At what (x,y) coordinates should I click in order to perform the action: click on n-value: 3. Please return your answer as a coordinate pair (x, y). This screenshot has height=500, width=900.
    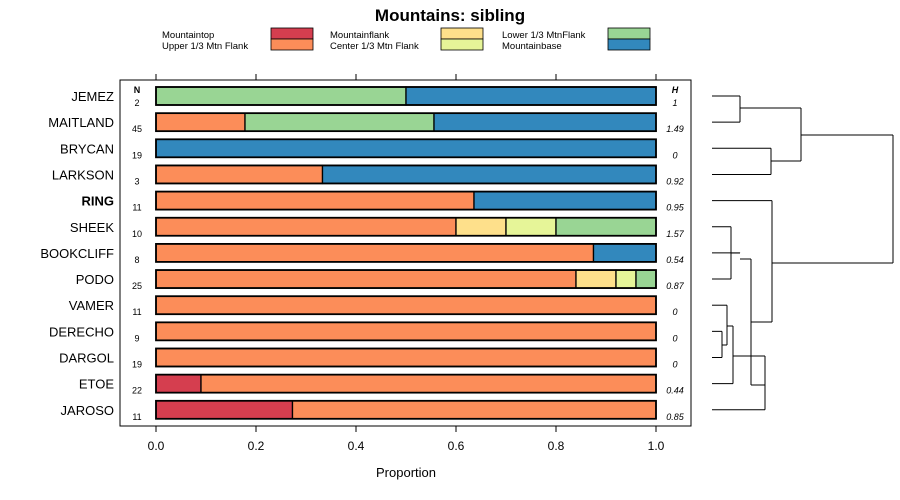
    Looking at the image, I should click on (136, 181).